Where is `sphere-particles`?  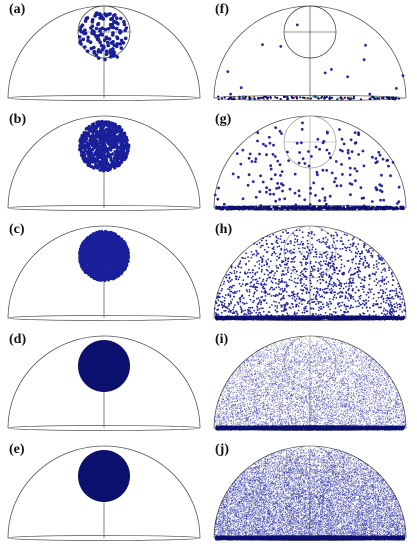
sphere-particles is located at coordinates (103, 36).